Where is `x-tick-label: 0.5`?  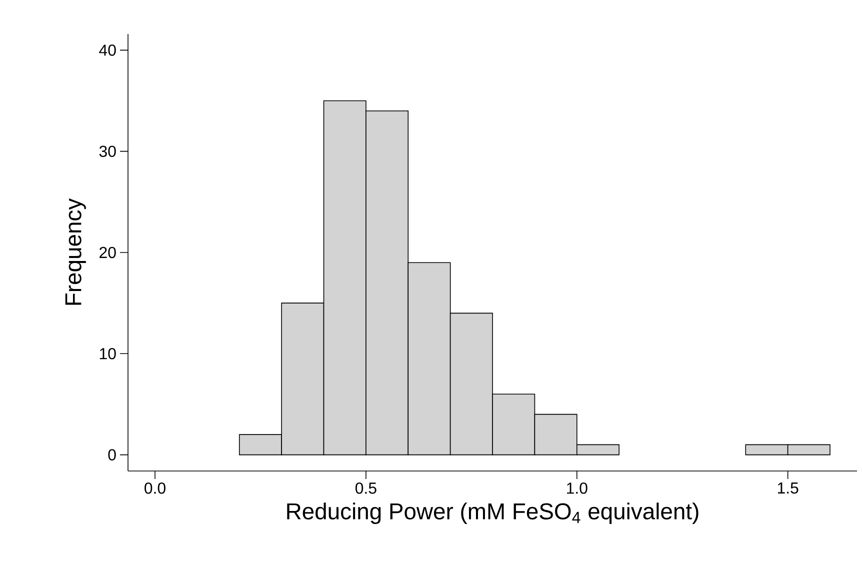 x-tick-label: 0.5 is located at coordinates (365, 488).